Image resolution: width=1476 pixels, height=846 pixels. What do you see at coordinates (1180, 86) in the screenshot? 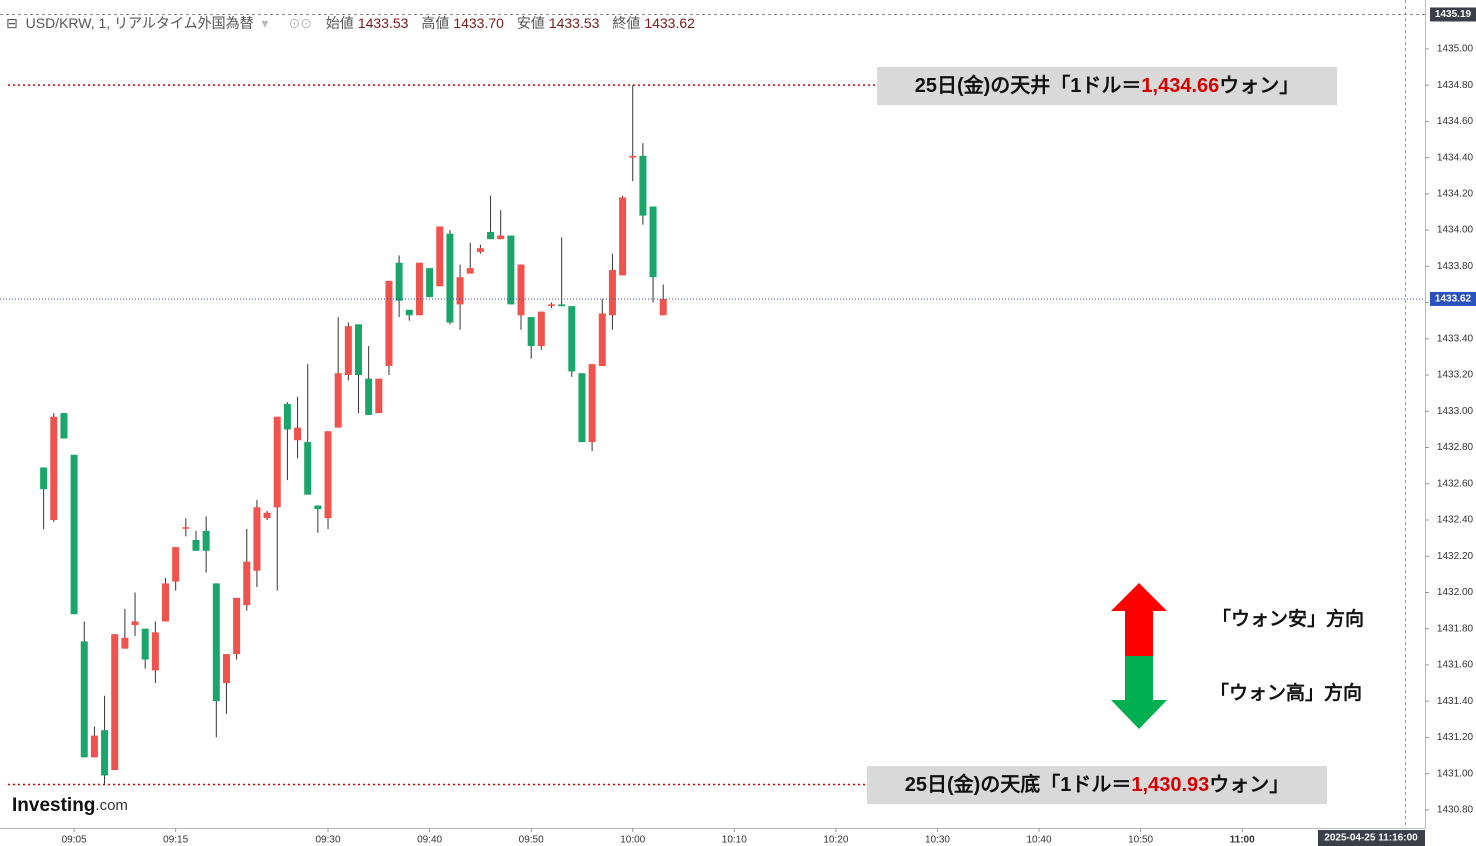
I see `annotation-value: 1,434.66` at bounding box center [1180, 86].